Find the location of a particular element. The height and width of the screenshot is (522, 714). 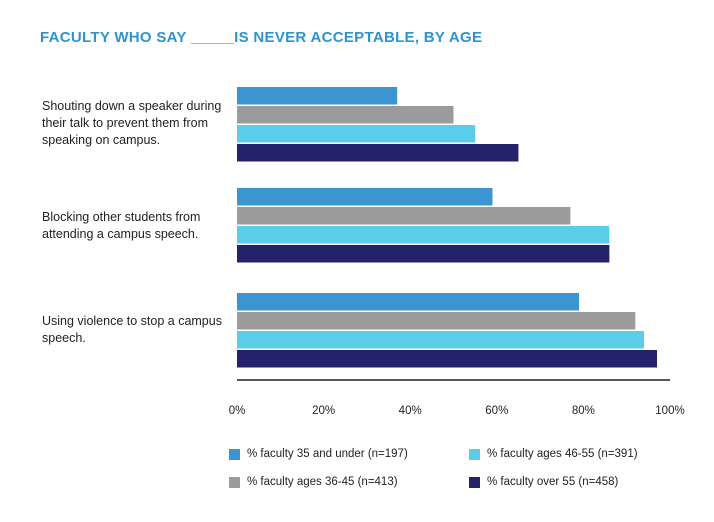

legend-item: % faculty ages 36-45 (n=413) is located at coordinates (313, 482).